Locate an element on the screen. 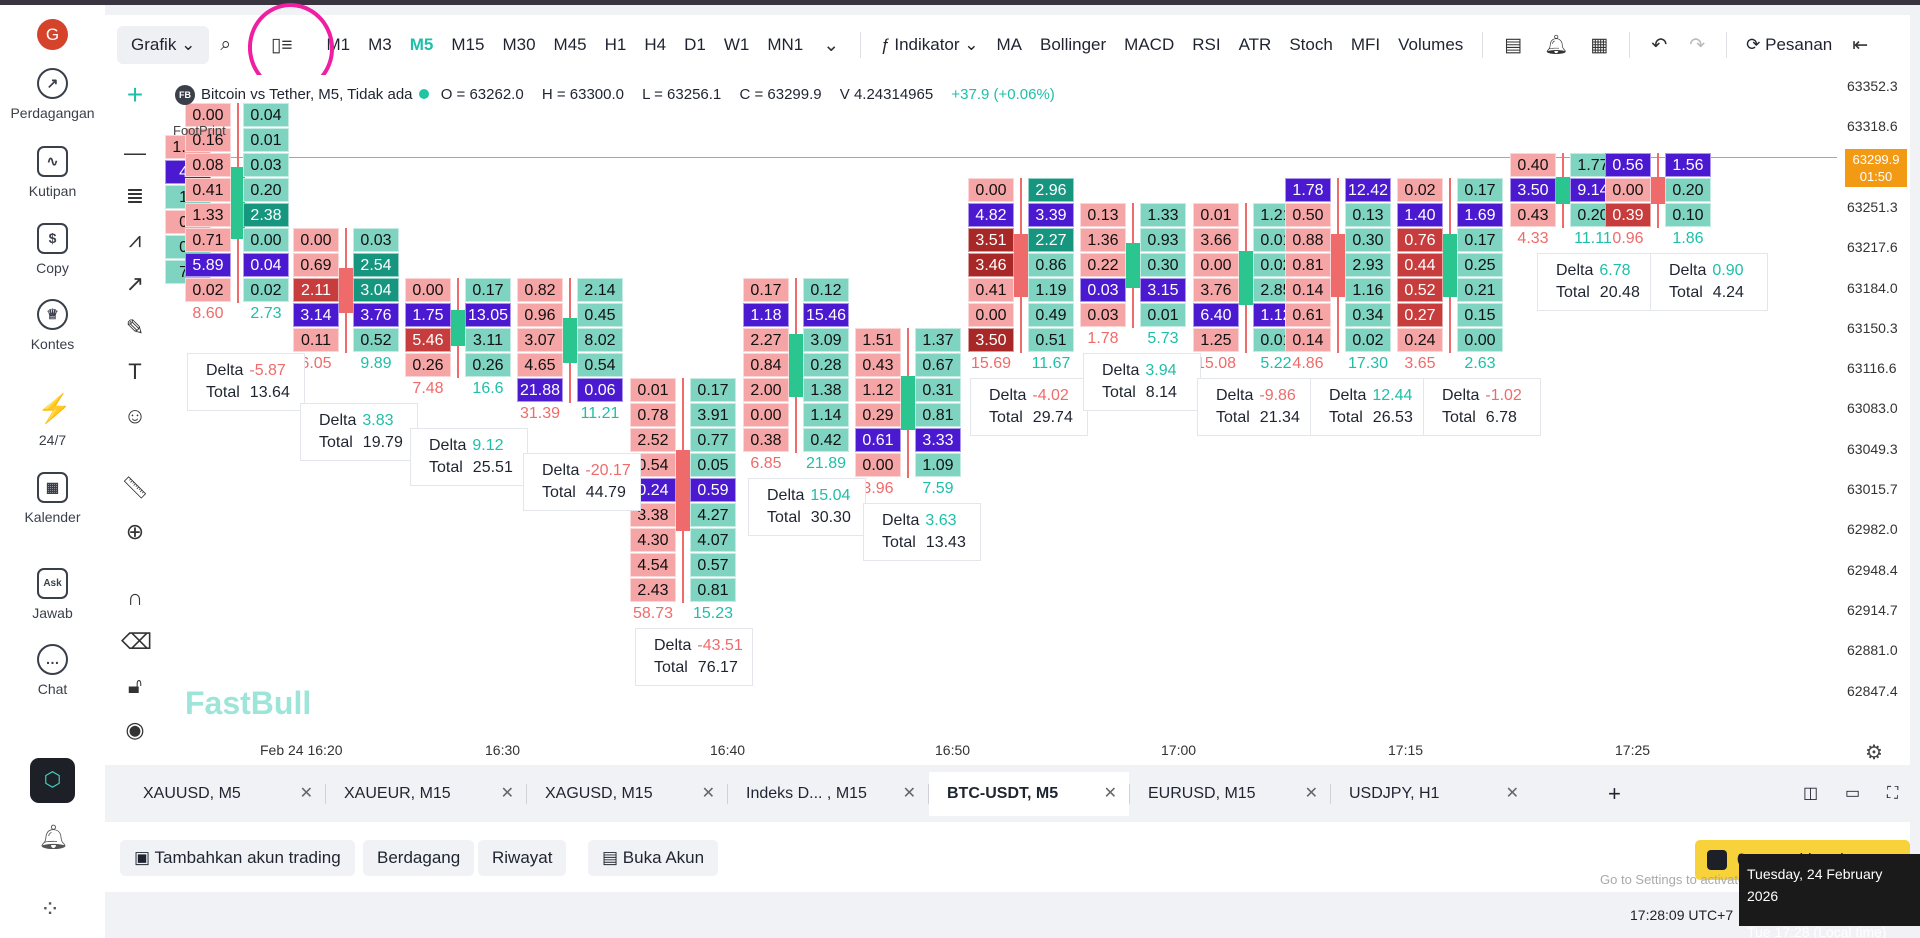  undo-icon: ↶ is located at coordinates (1659, 45).